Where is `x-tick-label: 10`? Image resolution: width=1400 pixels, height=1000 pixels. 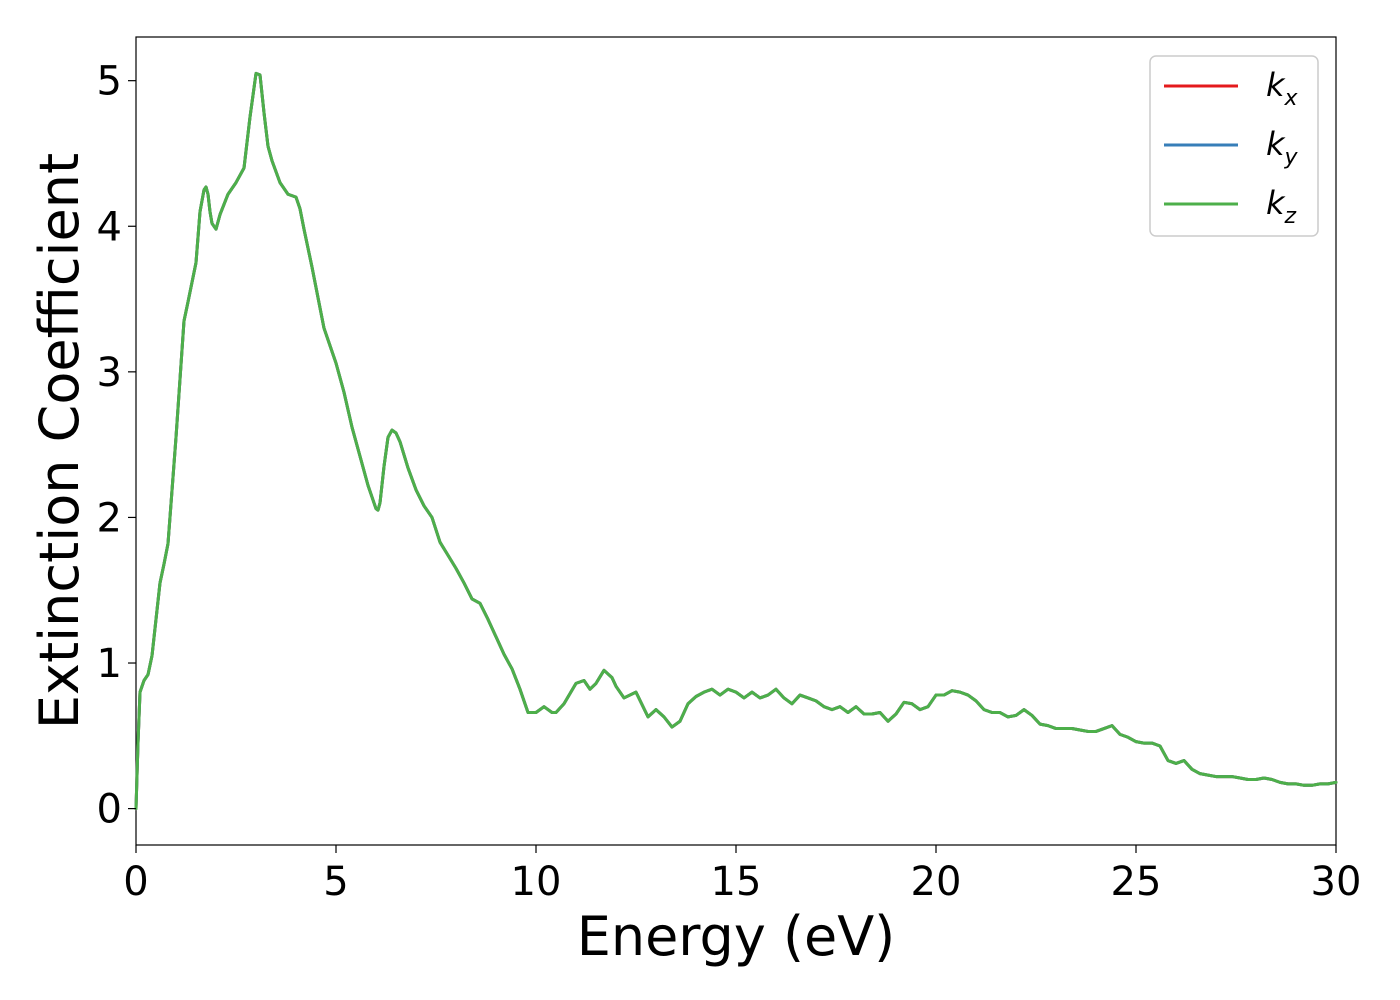
x-tick-label: 10 is located at coordinates (536, 882).